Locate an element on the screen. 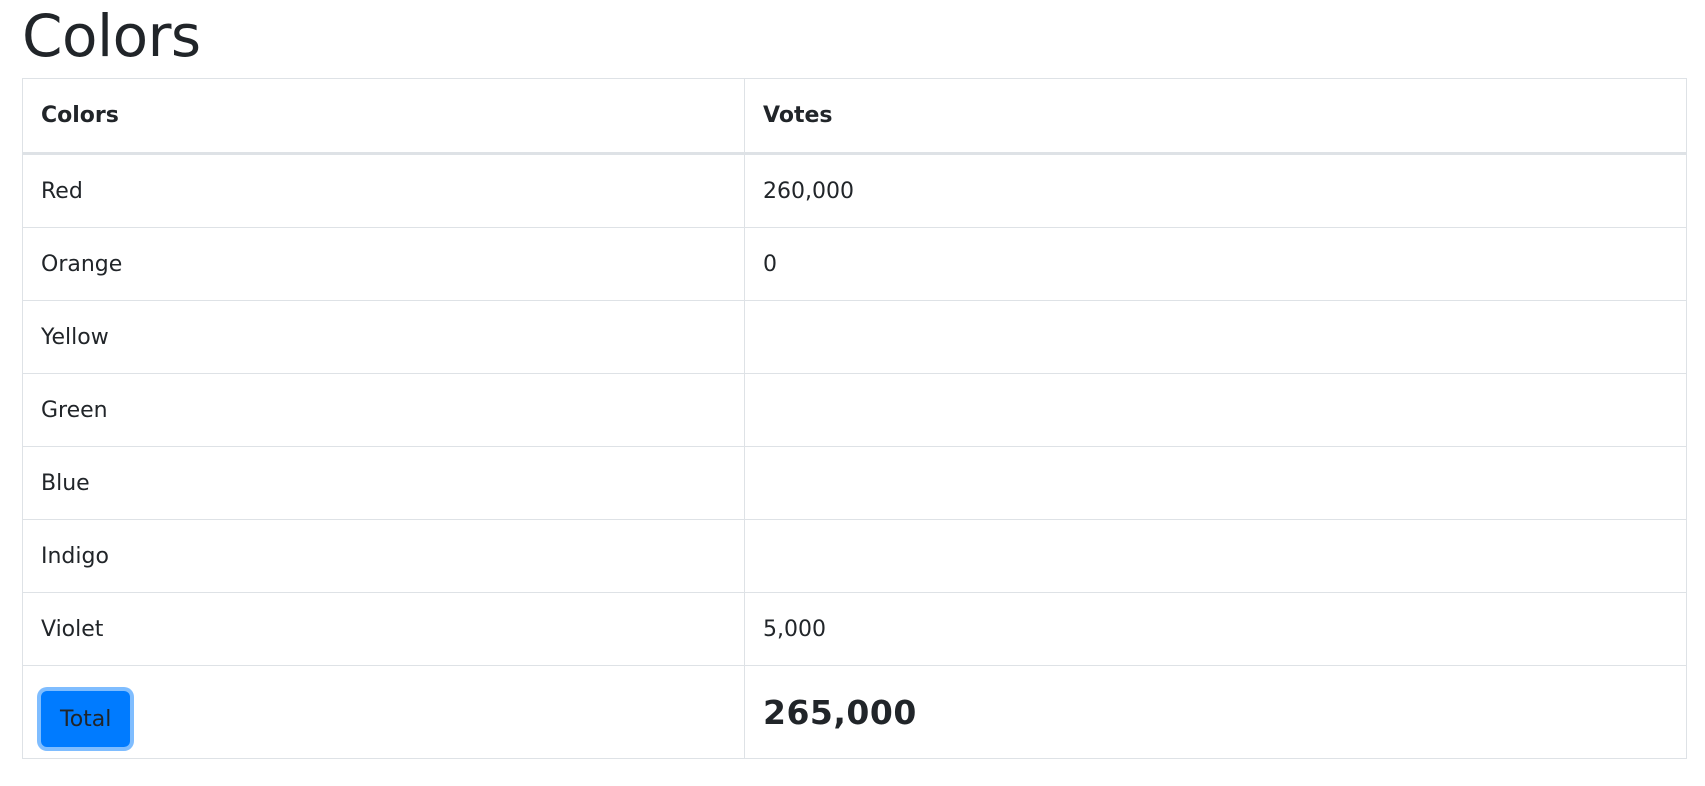 This screenshot has height=786, width=1705. total-value: 265,000 is located at coordinates (840, 712).